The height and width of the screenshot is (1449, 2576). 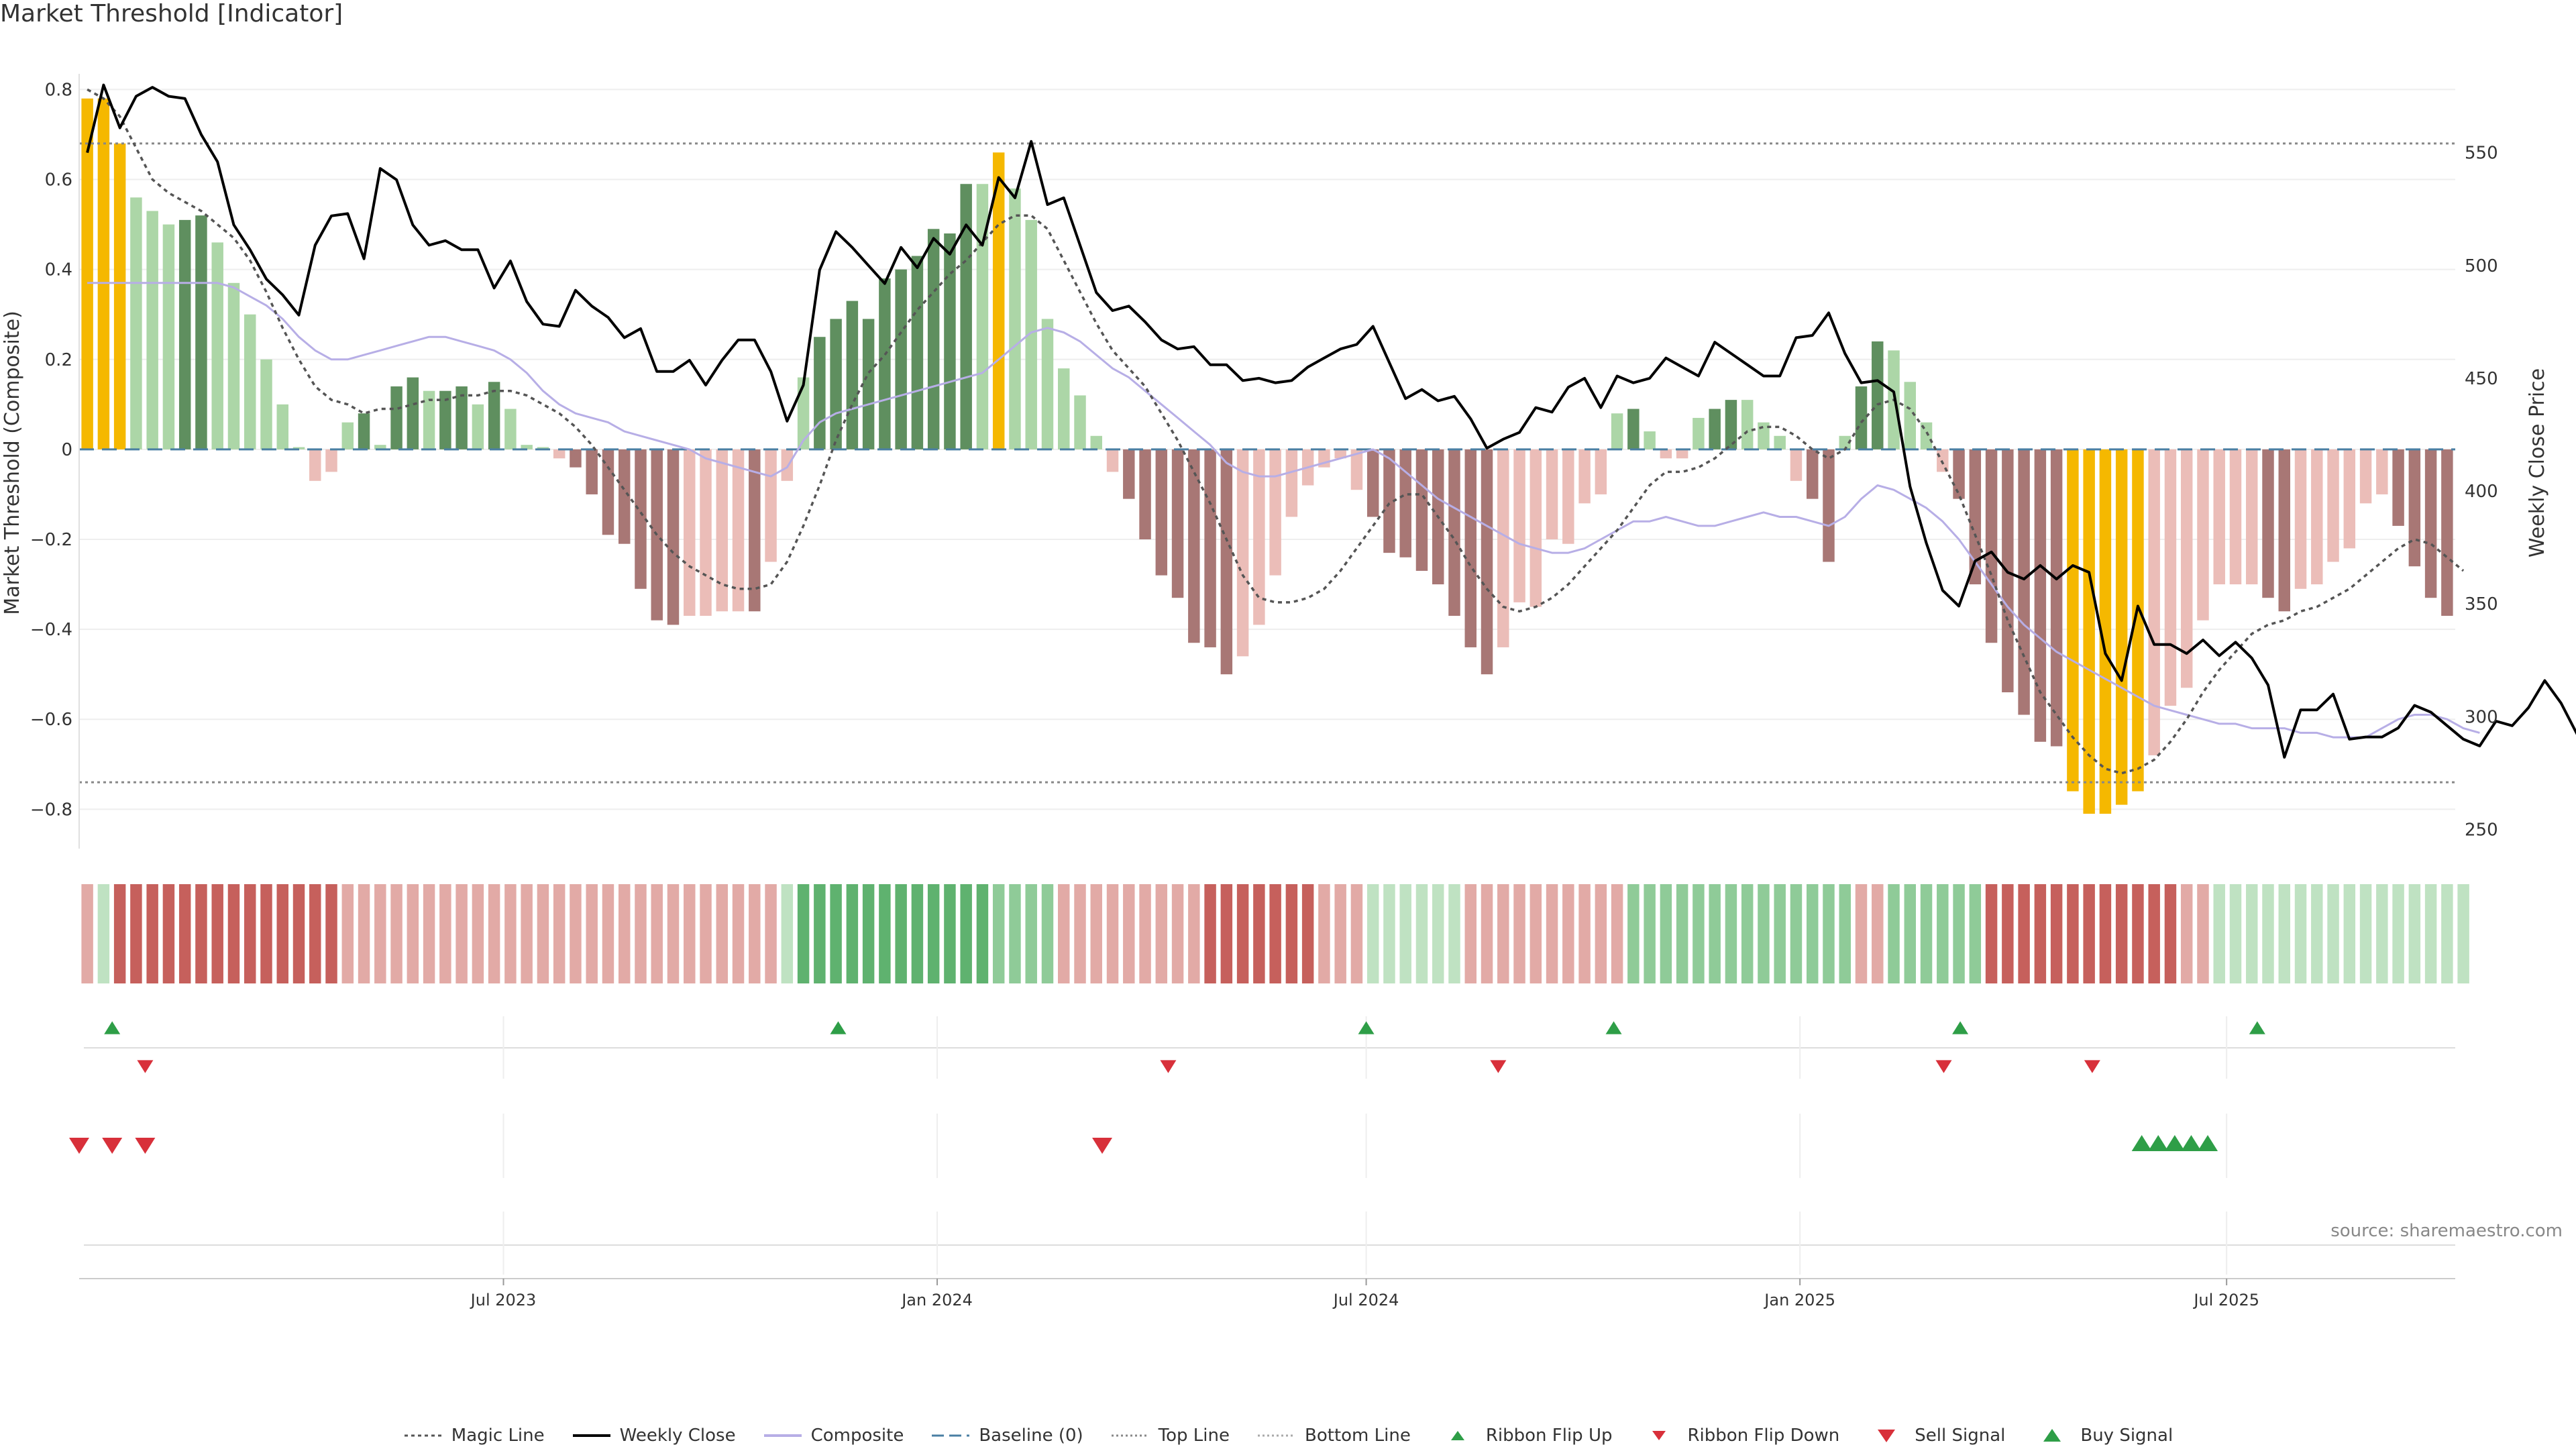 What do you see at coordinates (1102, 1146) in the screenshot?
I see `sell-signal-marker` at bounding box center [1102, 1146].